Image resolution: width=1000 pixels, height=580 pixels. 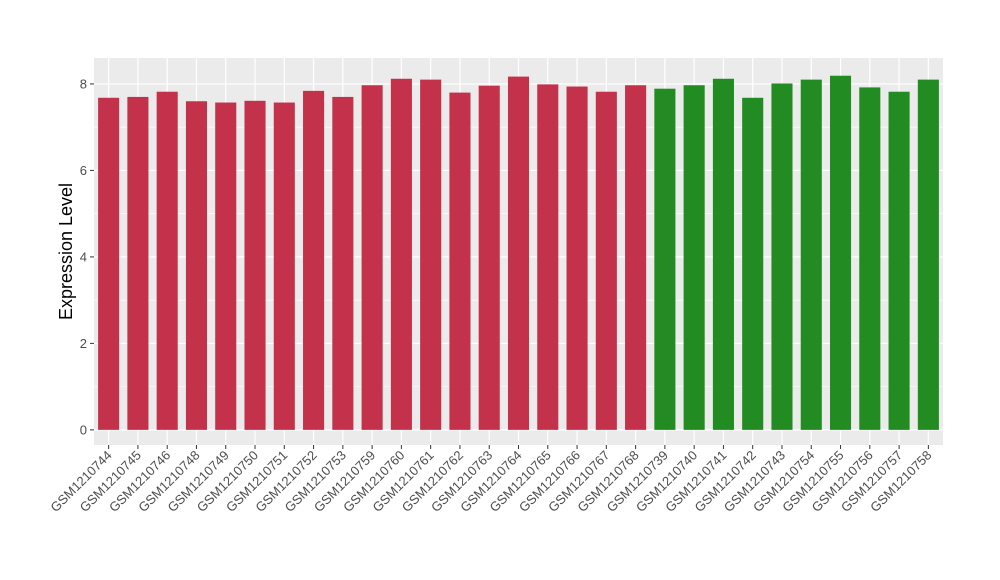 What do you see at coordinates (83, 429) in the screenshot?
I see `y-tick-label: 0` at bounding box center [83, 429].